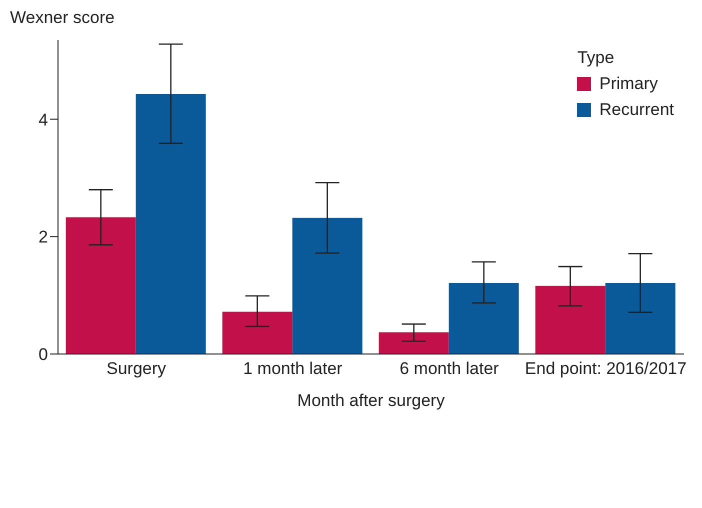 The image size is (702, 508). What do you see at coordinates (136, 368) in the screenshot?
I see `x-tick-label: Surgery` at bounding box center [136, 368].